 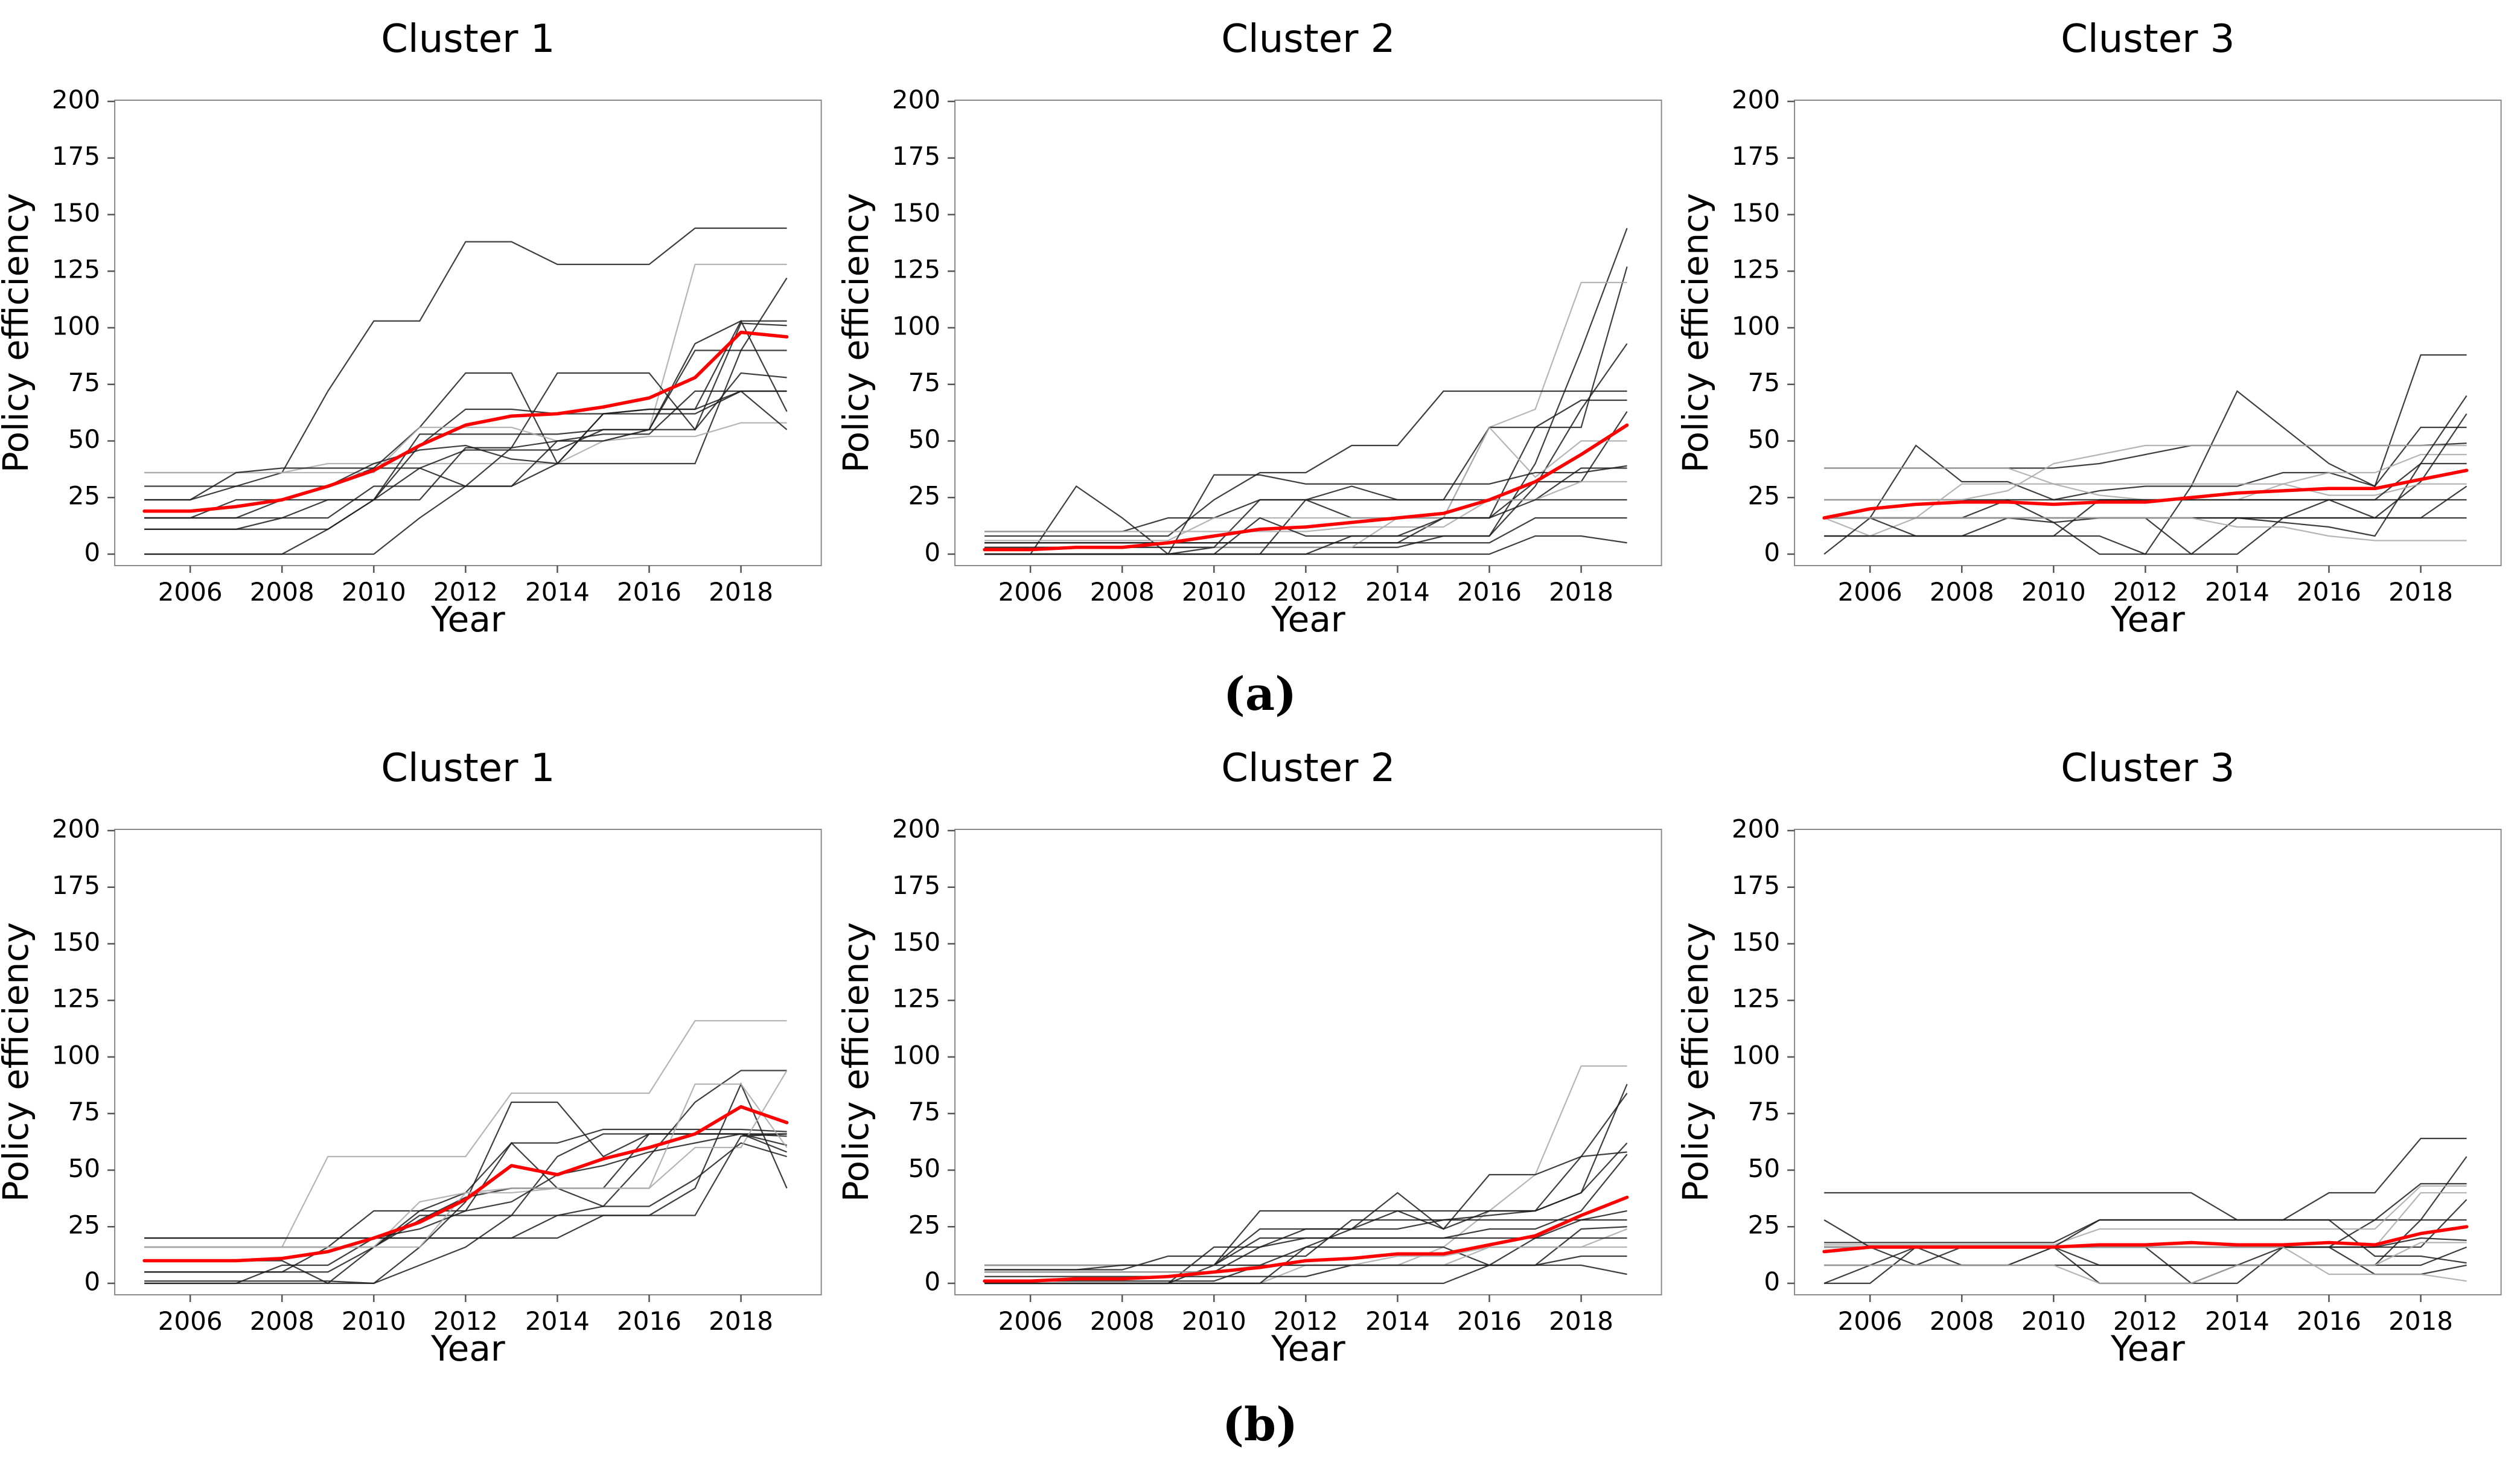 I want to click on panel-label-a: (a), so click(x=1260, y=694).